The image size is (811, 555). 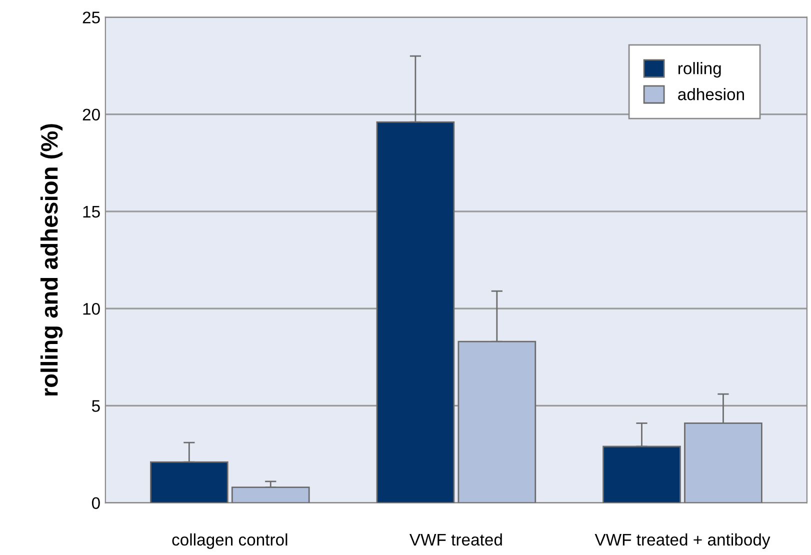 What do you see at coordinates (699, 70) in the screenshot?
I see `legend-label: rolling` at bounding box center [699, 70].